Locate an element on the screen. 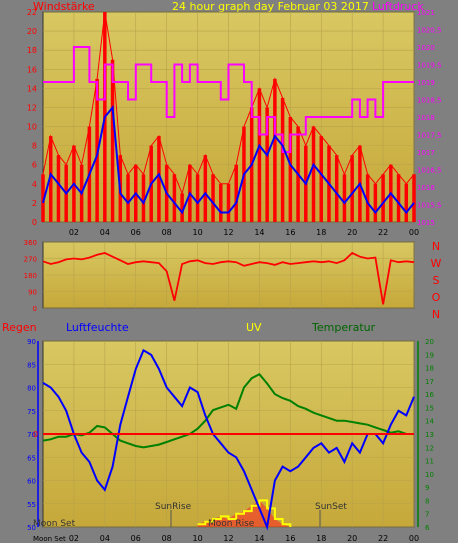 This screenshot has width=458, height=543. y-right-tick-label: 9 is located at coordinates (427, 488).